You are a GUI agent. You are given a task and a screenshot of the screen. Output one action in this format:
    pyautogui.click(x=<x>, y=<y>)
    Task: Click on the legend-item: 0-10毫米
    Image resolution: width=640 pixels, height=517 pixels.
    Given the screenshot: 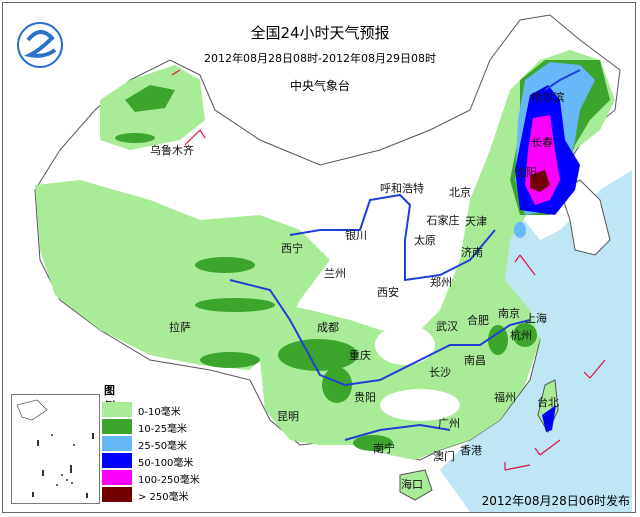 What is the action you would take?
    pyautogui.click(x=157, y=410)
    